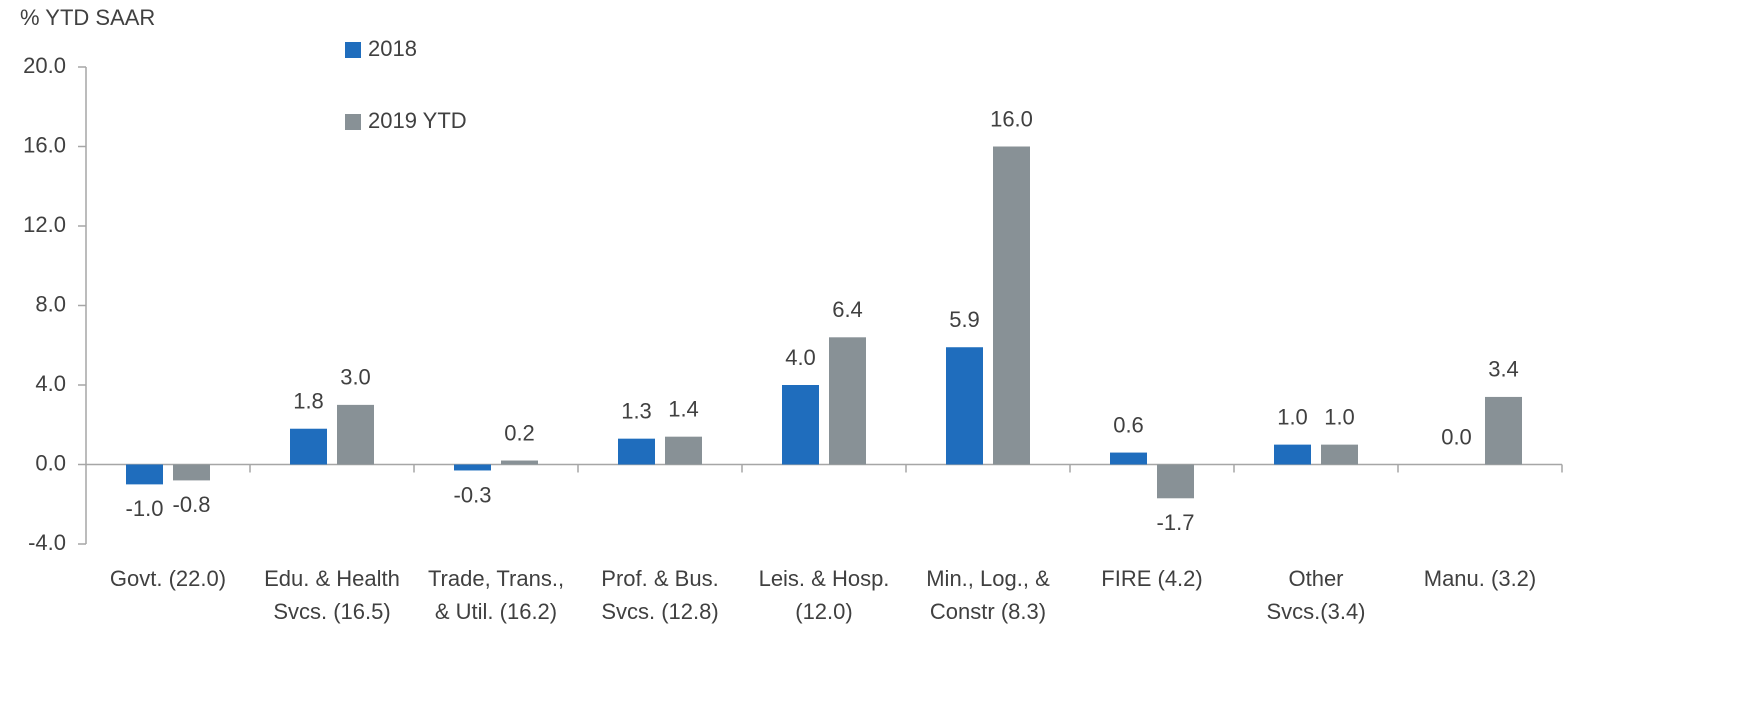 The height and width of the screenshot is (702, 1739). What do you see at coordinates (308, 401) in the screenshot?
I see `data-label: 1.8` at bounding box center [308, 401].